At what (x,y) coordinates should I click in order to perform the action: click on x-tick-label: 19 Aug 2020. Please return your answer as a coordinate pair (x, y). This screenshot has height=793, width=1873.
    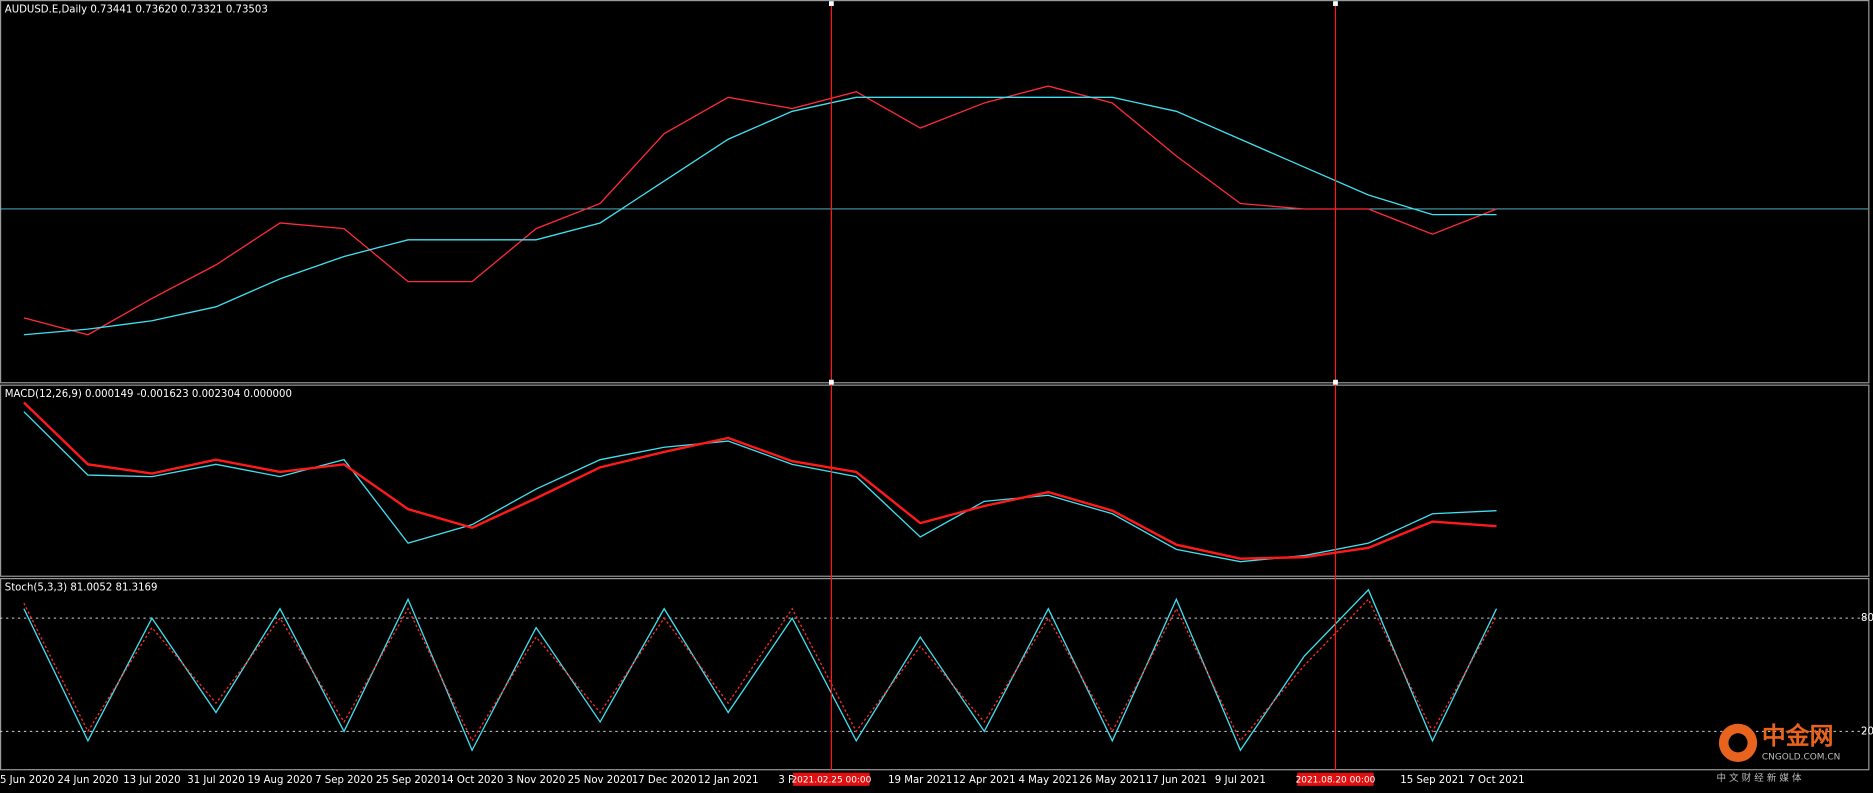
    Looking at the image, I should click on (280, 780).